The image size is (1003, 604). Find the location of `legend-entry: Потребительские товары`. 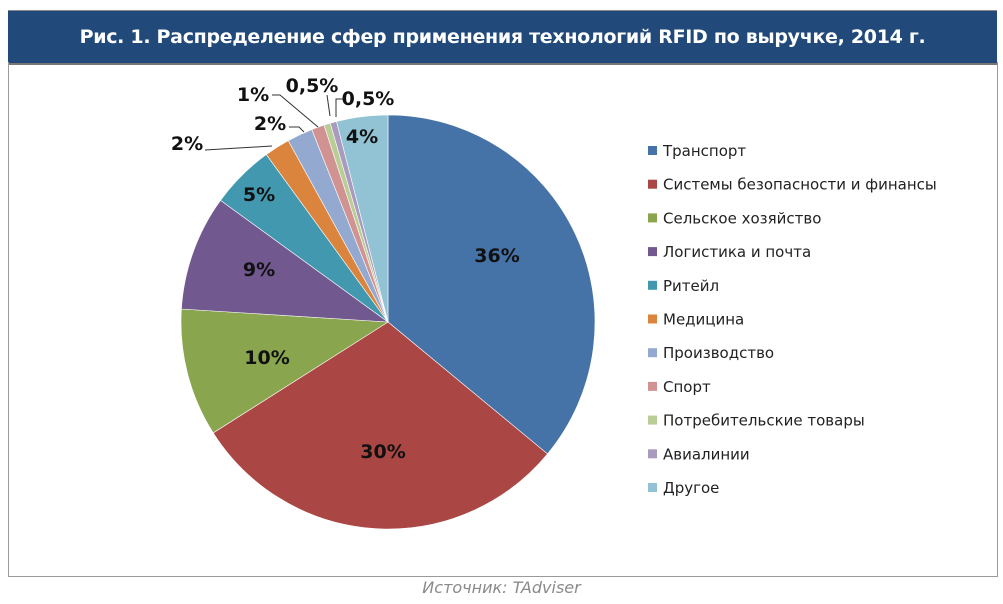

legend-entry: Потребительские товары is located at coordinates (764, 421).